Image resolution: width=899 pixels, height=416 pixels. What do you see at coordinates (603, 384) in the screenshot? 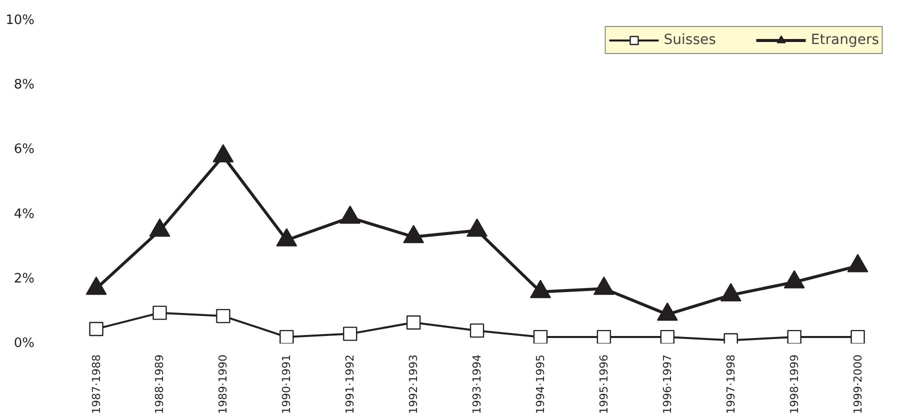
I see `x-tick-label: 1995·1996` at bounding box center [603, 384].